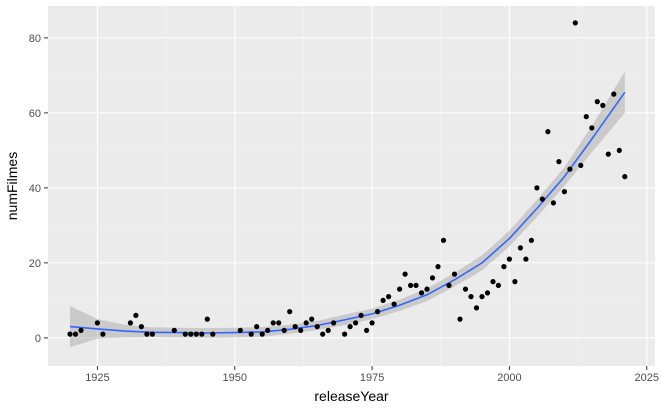 The height and width of the screenshot is (408, 661). What do you see at coordinates (372, 378) in the screenshot?
I see `x-tick-label: 1975` at bounding box center [372, 378].